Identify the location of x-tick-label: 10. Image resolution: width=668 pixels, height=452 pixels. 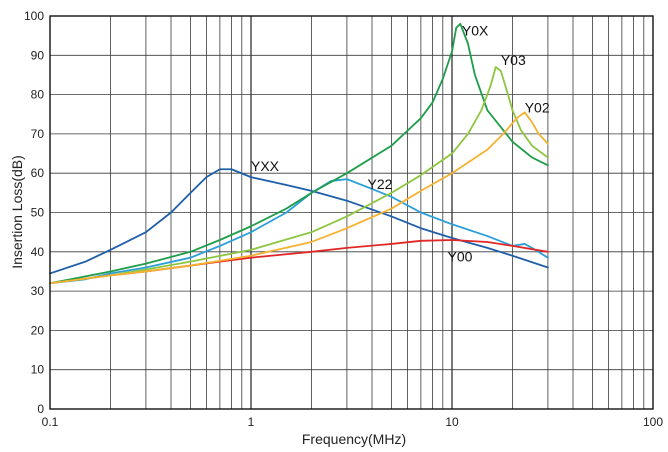
(452, 422).